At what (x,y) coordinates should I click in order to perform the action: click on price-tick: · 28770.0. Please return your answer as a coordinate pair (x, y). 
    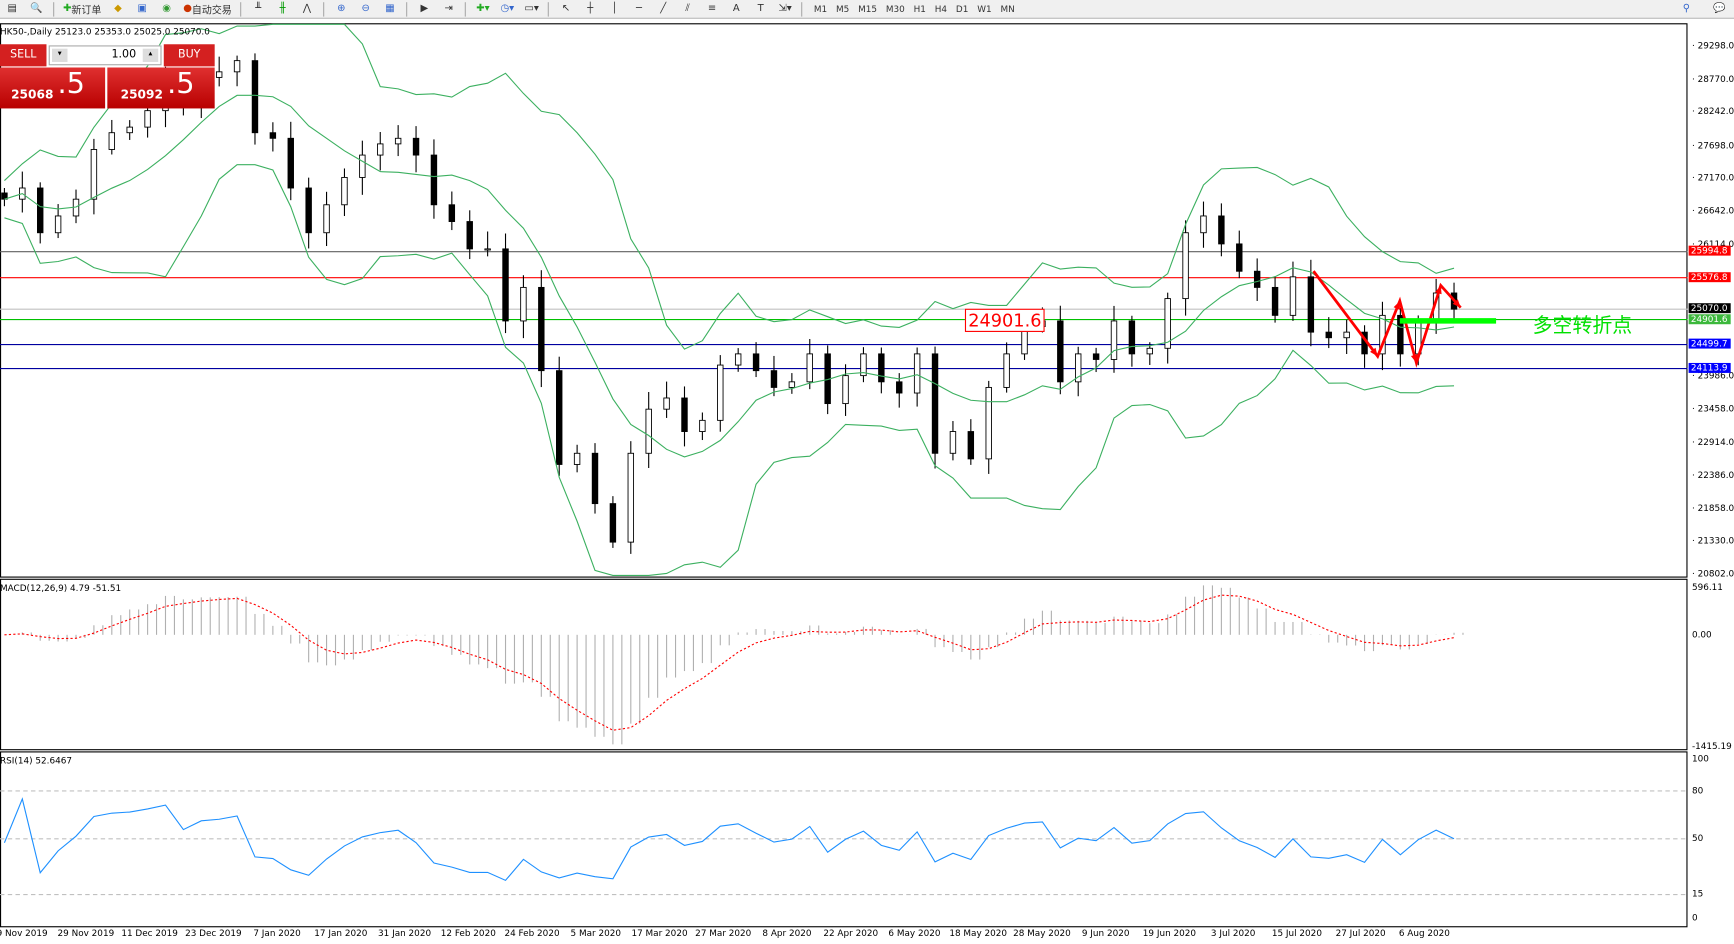
    Looking at the image, I should click on (1712, 78).